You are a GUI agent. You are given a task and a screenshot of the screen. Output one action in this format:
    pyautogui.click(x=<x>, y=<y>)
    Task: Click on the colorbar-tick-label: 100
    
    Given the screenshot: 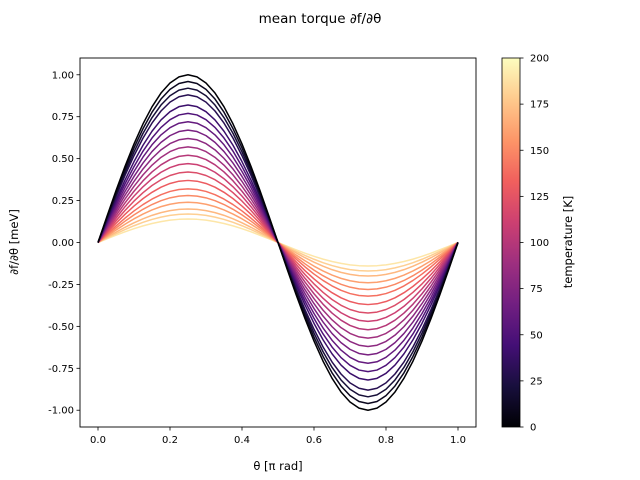 What is the action you would take?
    pyautogui.click(x=539, y=243)
    